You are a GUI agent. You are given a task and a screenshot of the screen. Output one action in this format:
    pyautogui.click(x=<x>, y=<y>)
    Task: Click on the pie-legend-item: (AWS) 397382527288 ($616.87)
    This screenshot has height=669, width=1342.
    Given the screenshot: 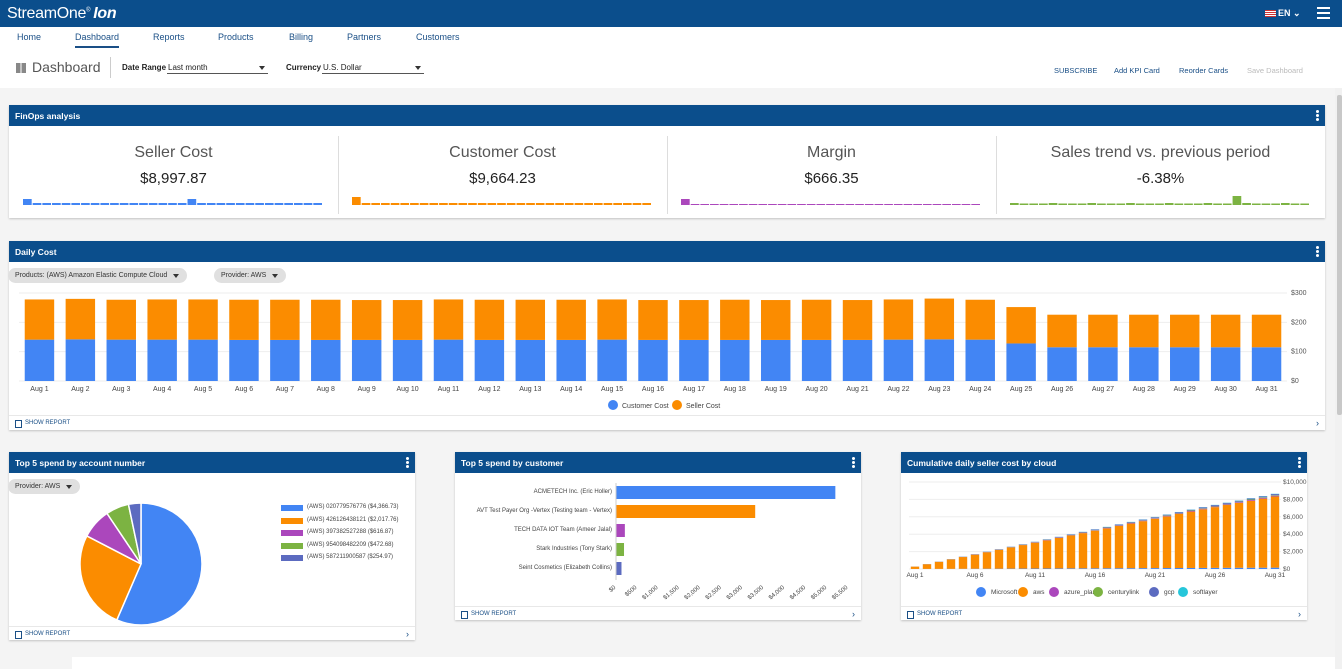 What is the action you would take?
    pyautogui.click(x=346, y=534)
    